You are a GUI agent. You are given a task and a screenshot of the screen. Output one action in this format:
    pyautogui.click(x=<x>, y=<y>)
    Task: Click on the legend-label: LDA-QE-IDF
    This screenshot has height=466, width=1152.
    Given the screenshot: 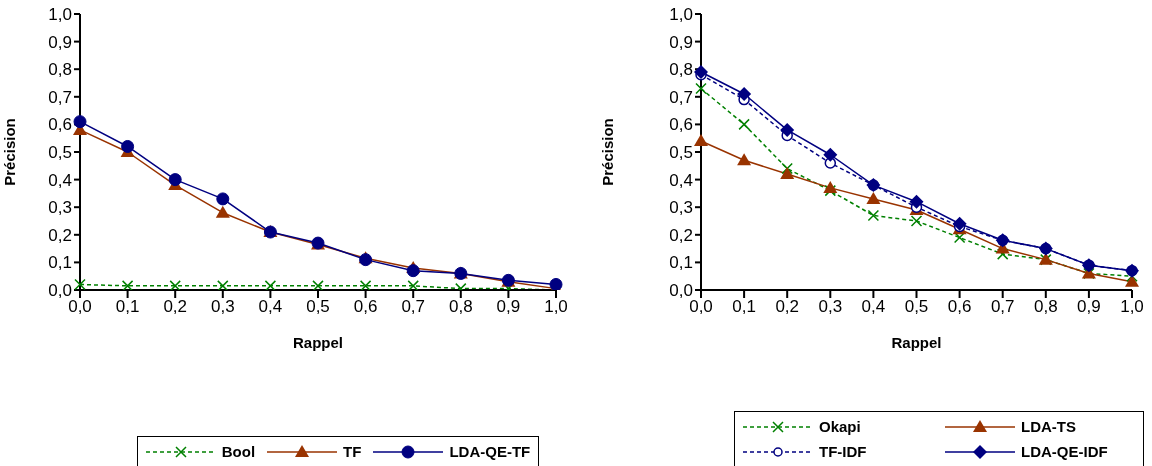 What is the action you would take?
    pyautogui.click(x=1064, y=451)
    